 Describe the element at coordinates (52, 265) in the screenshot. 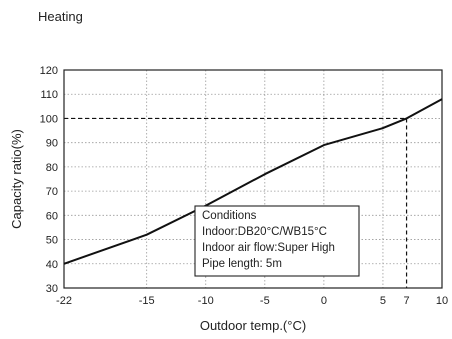

I see `y-tick-label: 40` at that location.